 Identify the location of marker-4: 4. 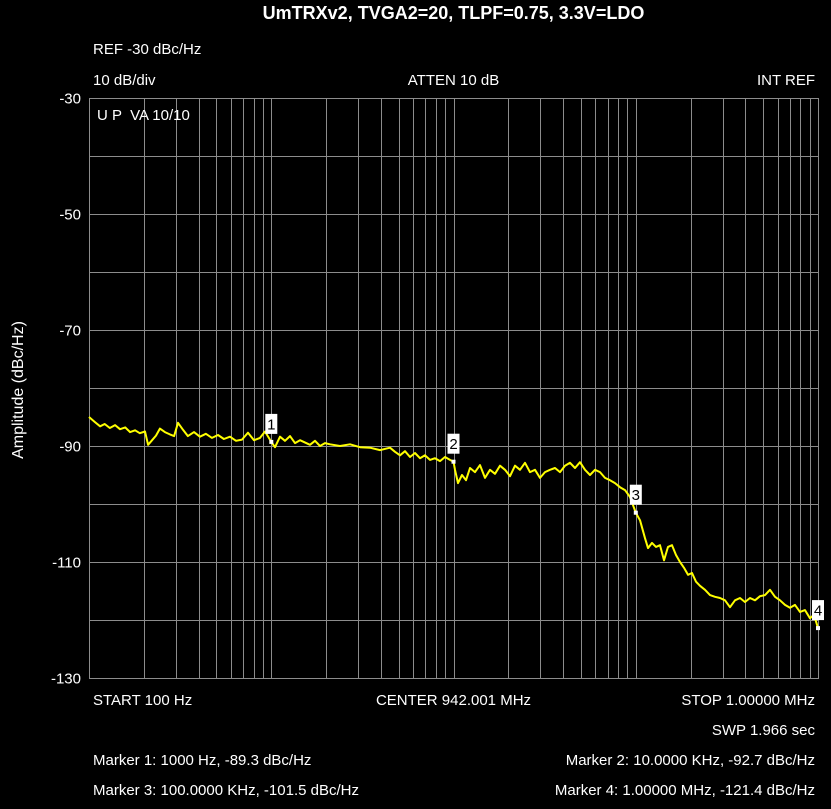
(818, 615).